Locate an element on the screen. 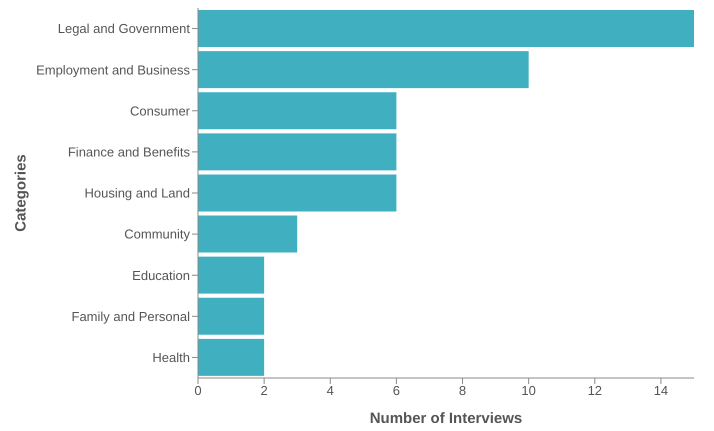 The width and height of the screenshot is (714, 431). y-tick-label: Community is located at coordinates (157, 234).